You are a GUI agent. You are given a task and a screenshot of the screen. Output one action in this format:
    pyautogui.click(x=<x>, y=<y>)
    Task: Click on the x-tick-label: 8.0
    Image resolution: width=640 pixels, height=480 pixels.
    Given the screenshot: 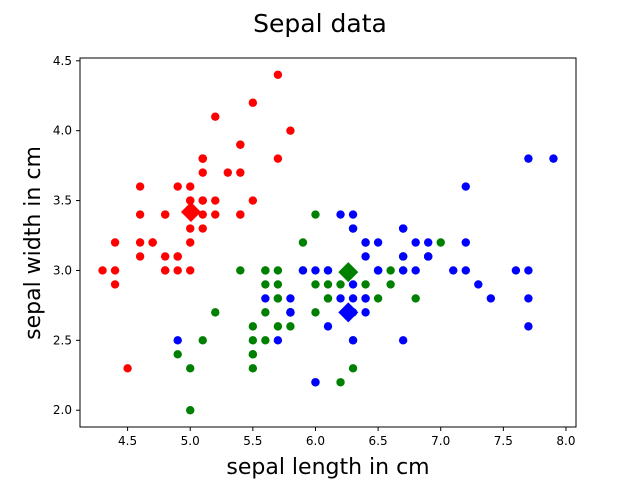 What is the action you would take?
    pyautogui.click(x=565, y=441)
    